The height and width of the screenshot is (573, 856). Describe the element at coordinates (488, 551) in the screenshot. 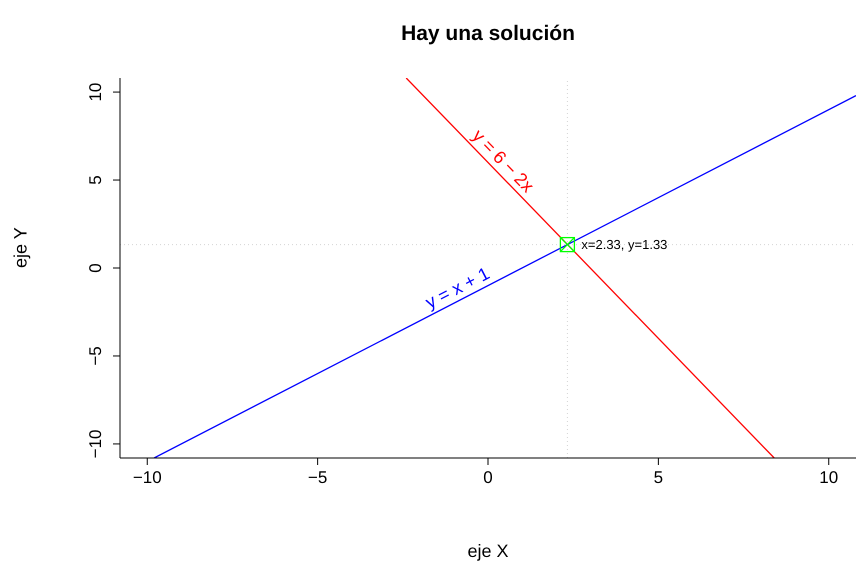

I see `x-axis-title: eje X` at that location.